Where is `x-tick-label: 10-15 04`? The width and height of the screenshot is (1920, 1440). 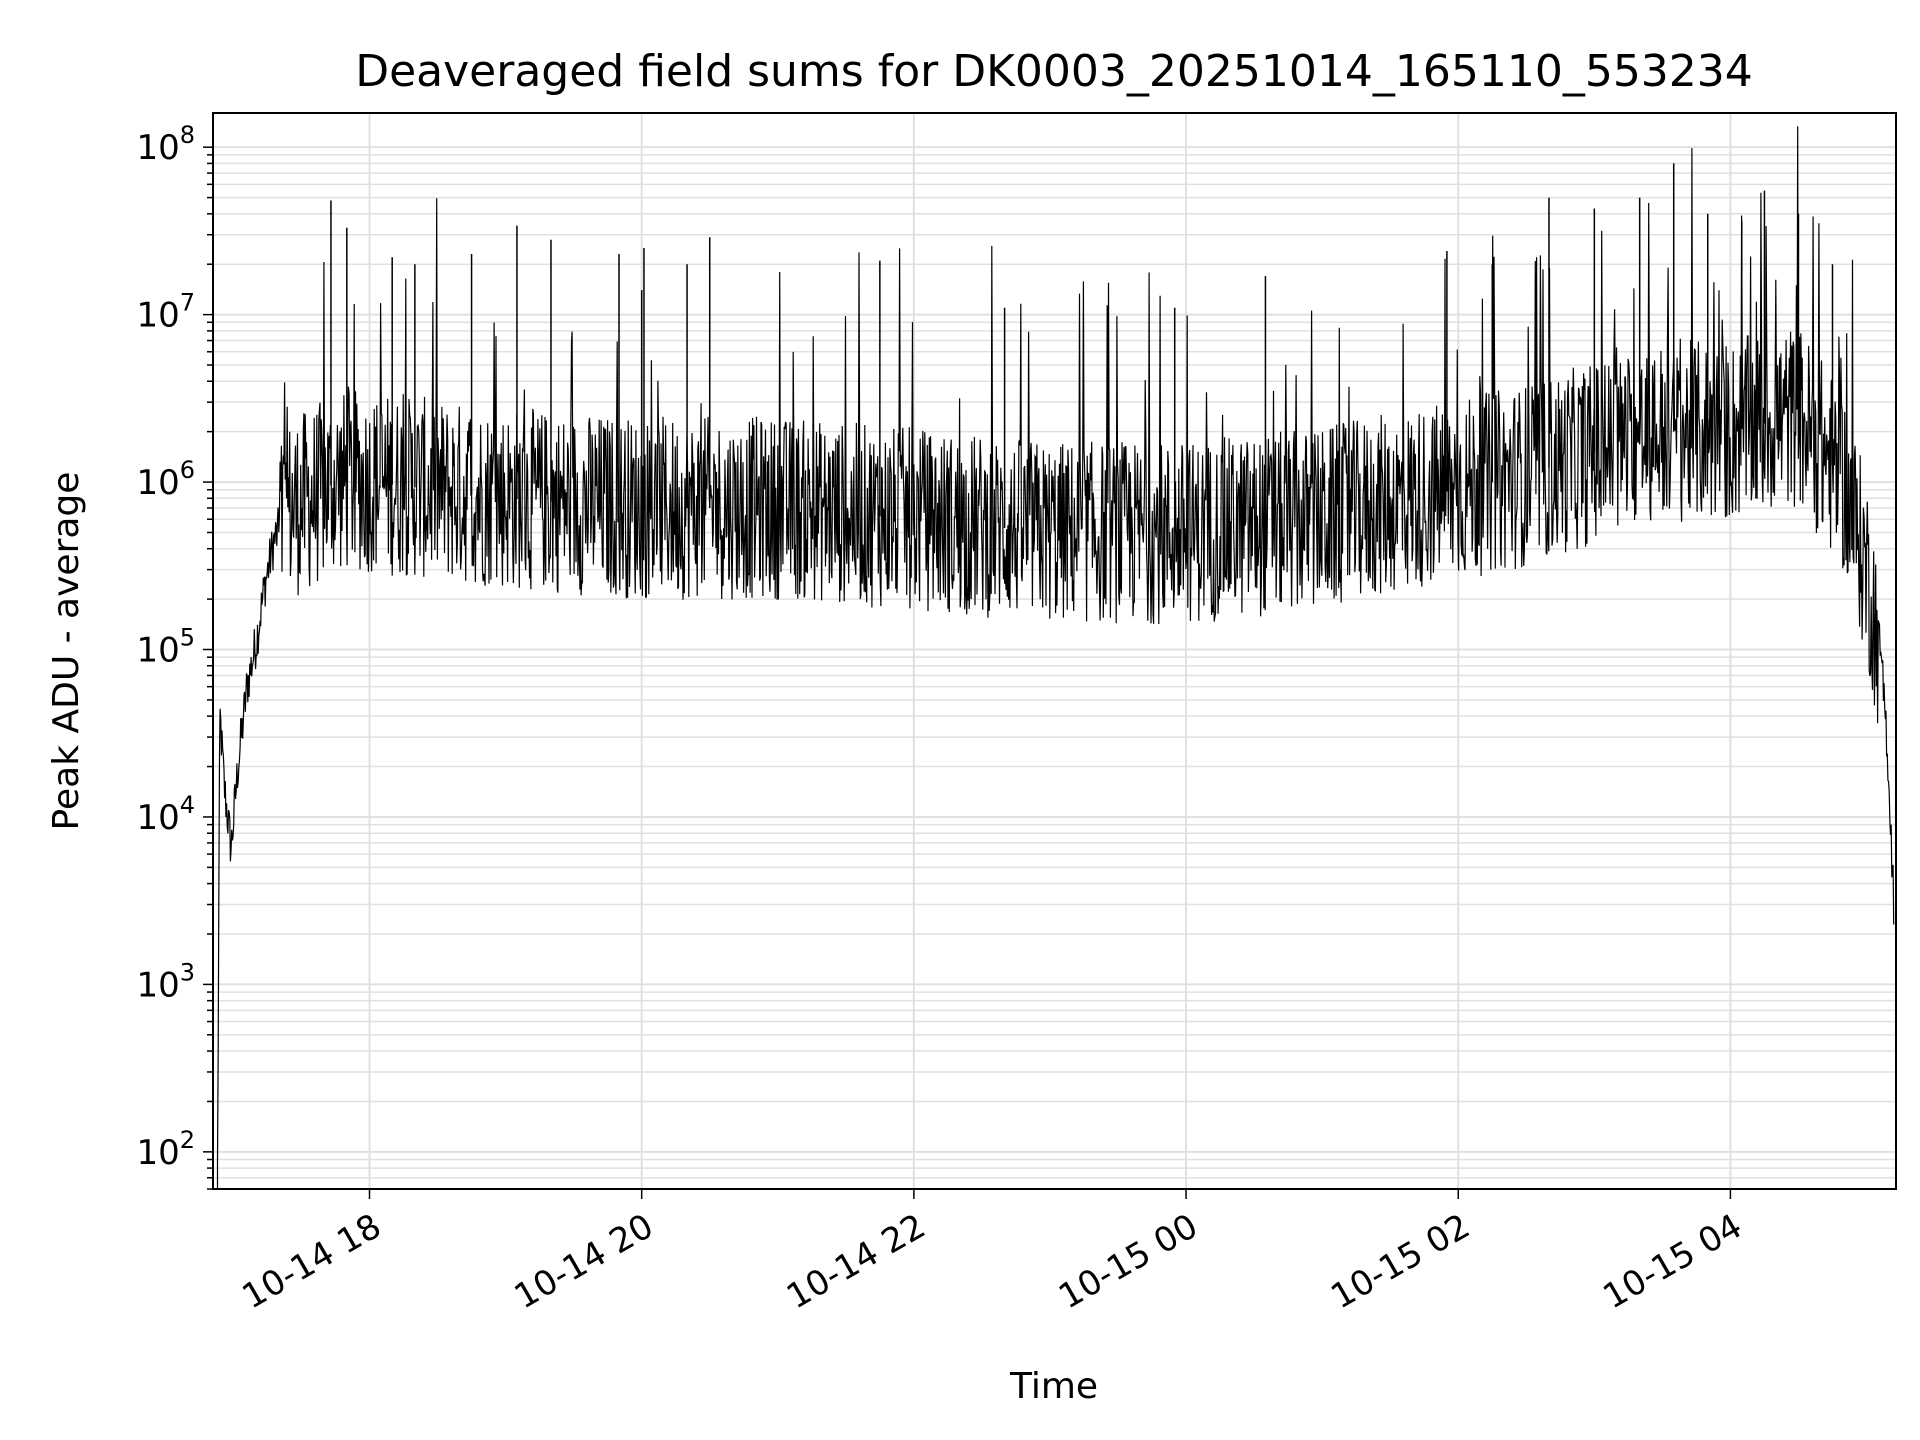
x-tick-label: 10-15 04 is located at coordinates (1673, 1261).